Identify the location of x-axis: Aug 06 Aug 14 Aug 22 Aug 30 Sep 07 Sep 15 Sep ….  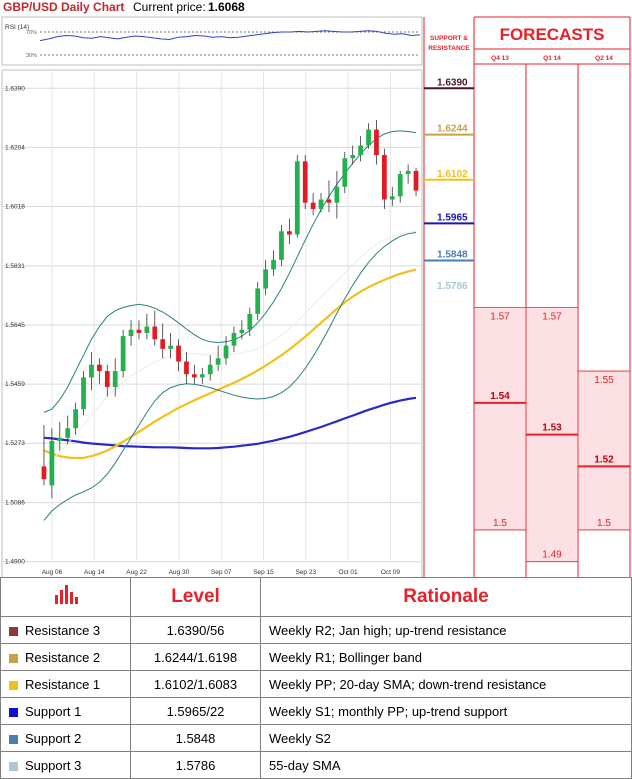
(221, 572).